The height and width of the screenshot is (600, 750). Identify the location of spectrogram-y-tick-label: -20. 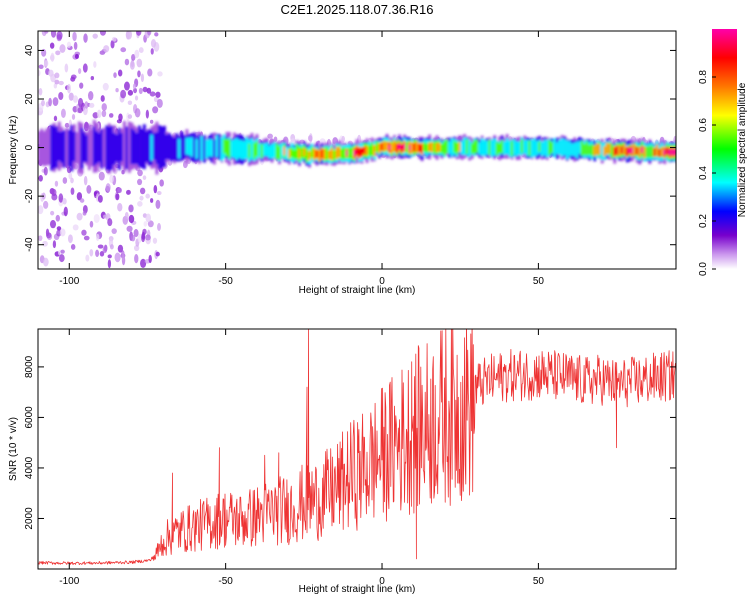
(29, 195).